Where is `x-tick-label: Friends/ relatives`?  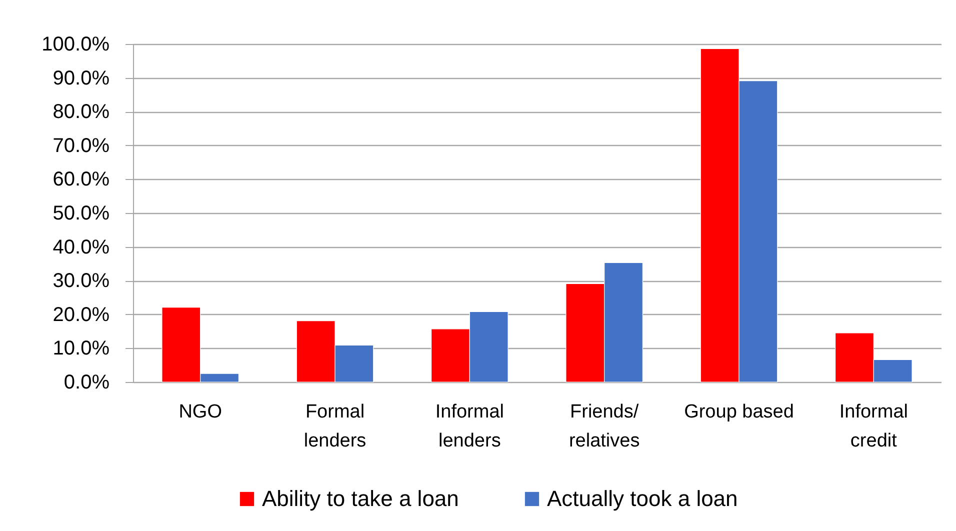 x-tick-label: Friends/ relatives is located at coordinates (604, 427).